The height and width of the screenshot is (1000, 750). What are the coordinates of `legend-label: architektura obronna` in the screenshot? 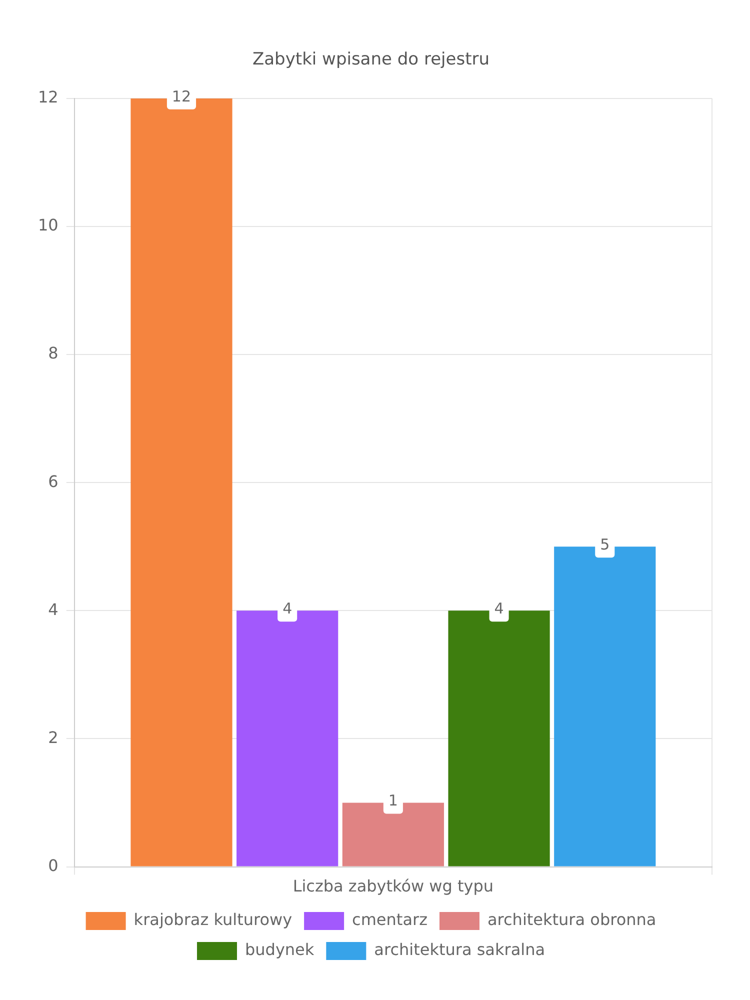 It's located at (571, 920).